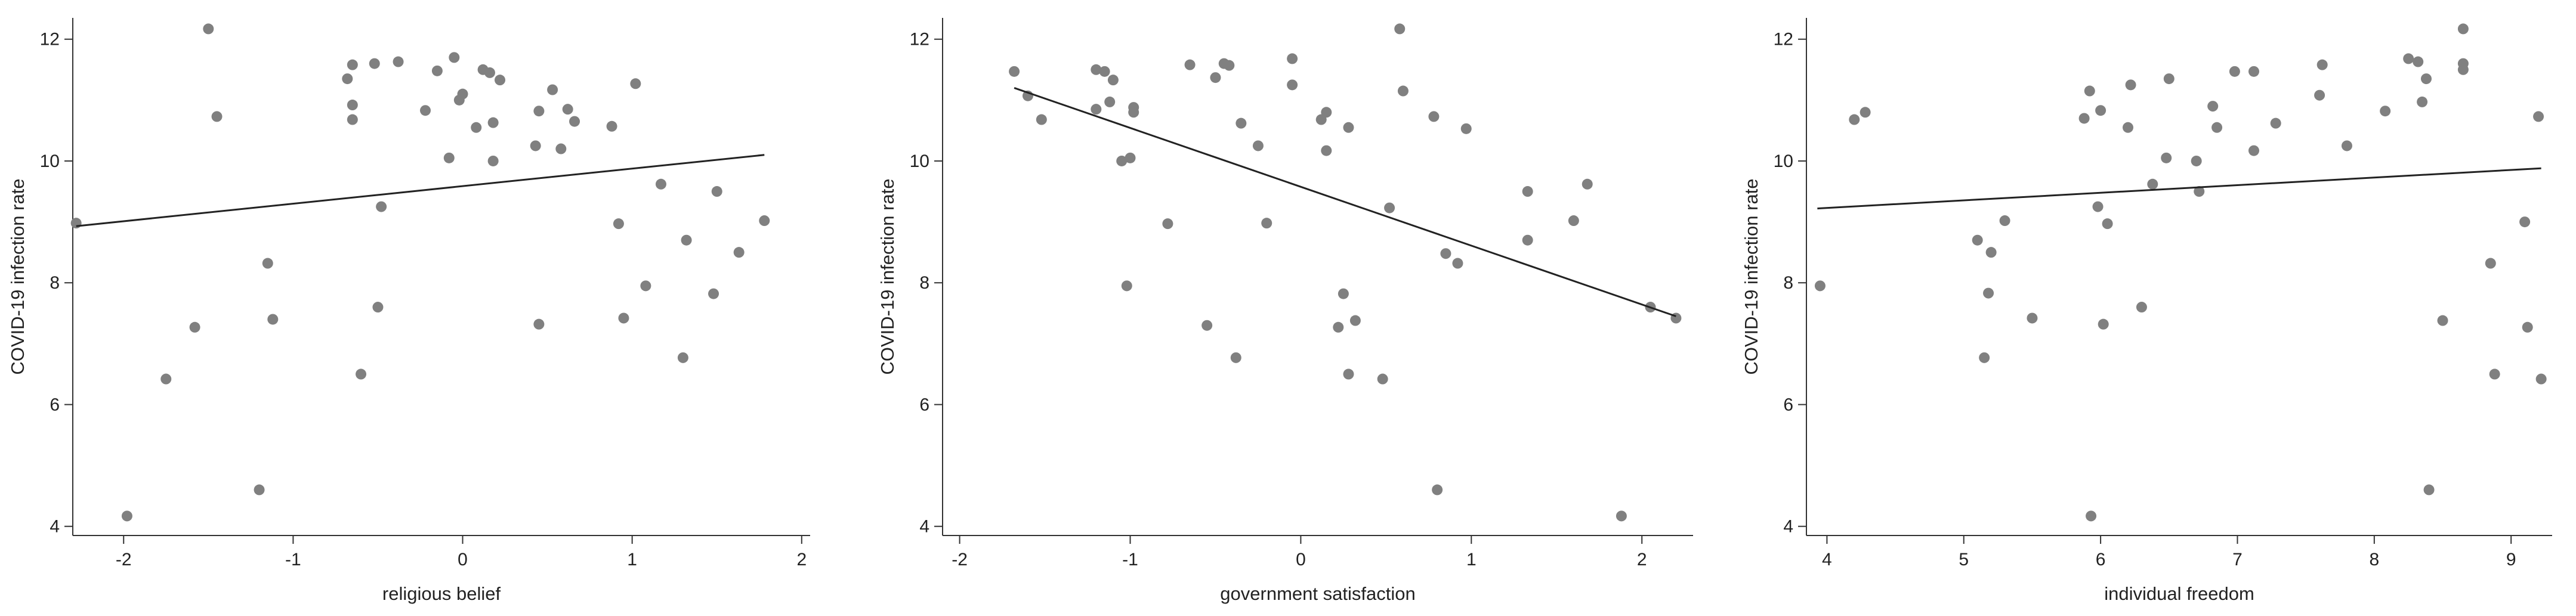 Image resolution: width=2576 pixels, height=616 pixels. I want to click on x-tick-label: 7, so click(2237, 559).